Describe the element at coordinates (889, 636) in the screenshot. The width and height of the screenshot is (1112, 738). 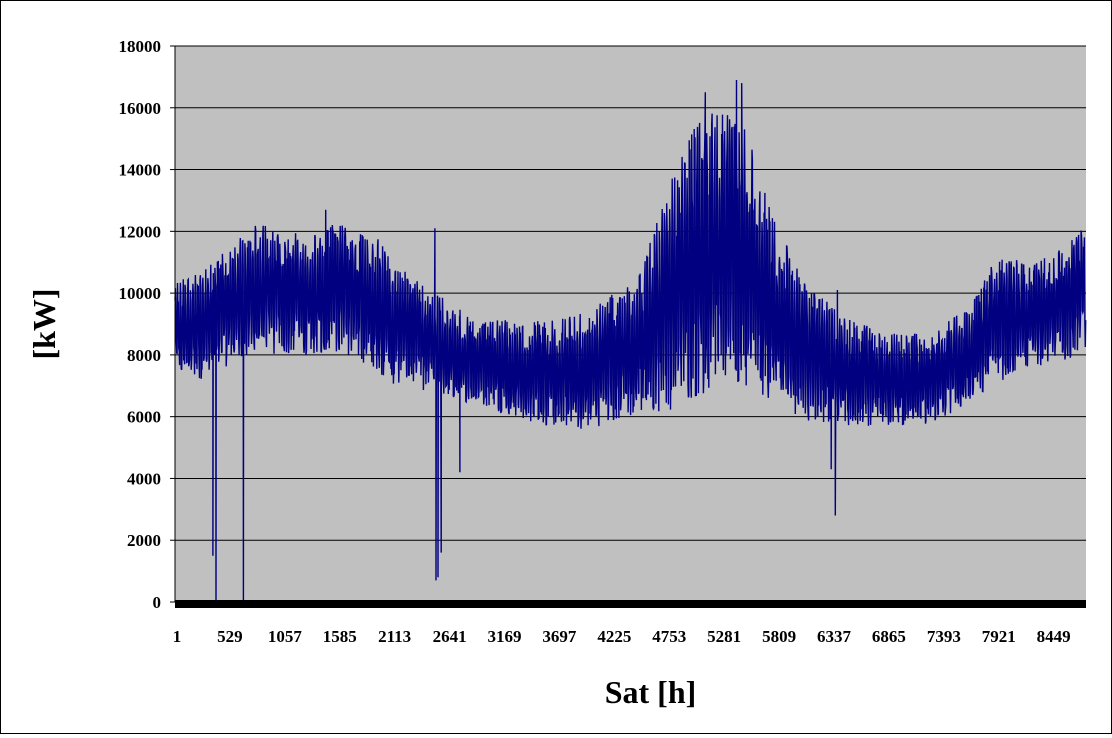
I see `x-tick-label: 6865` at that location.